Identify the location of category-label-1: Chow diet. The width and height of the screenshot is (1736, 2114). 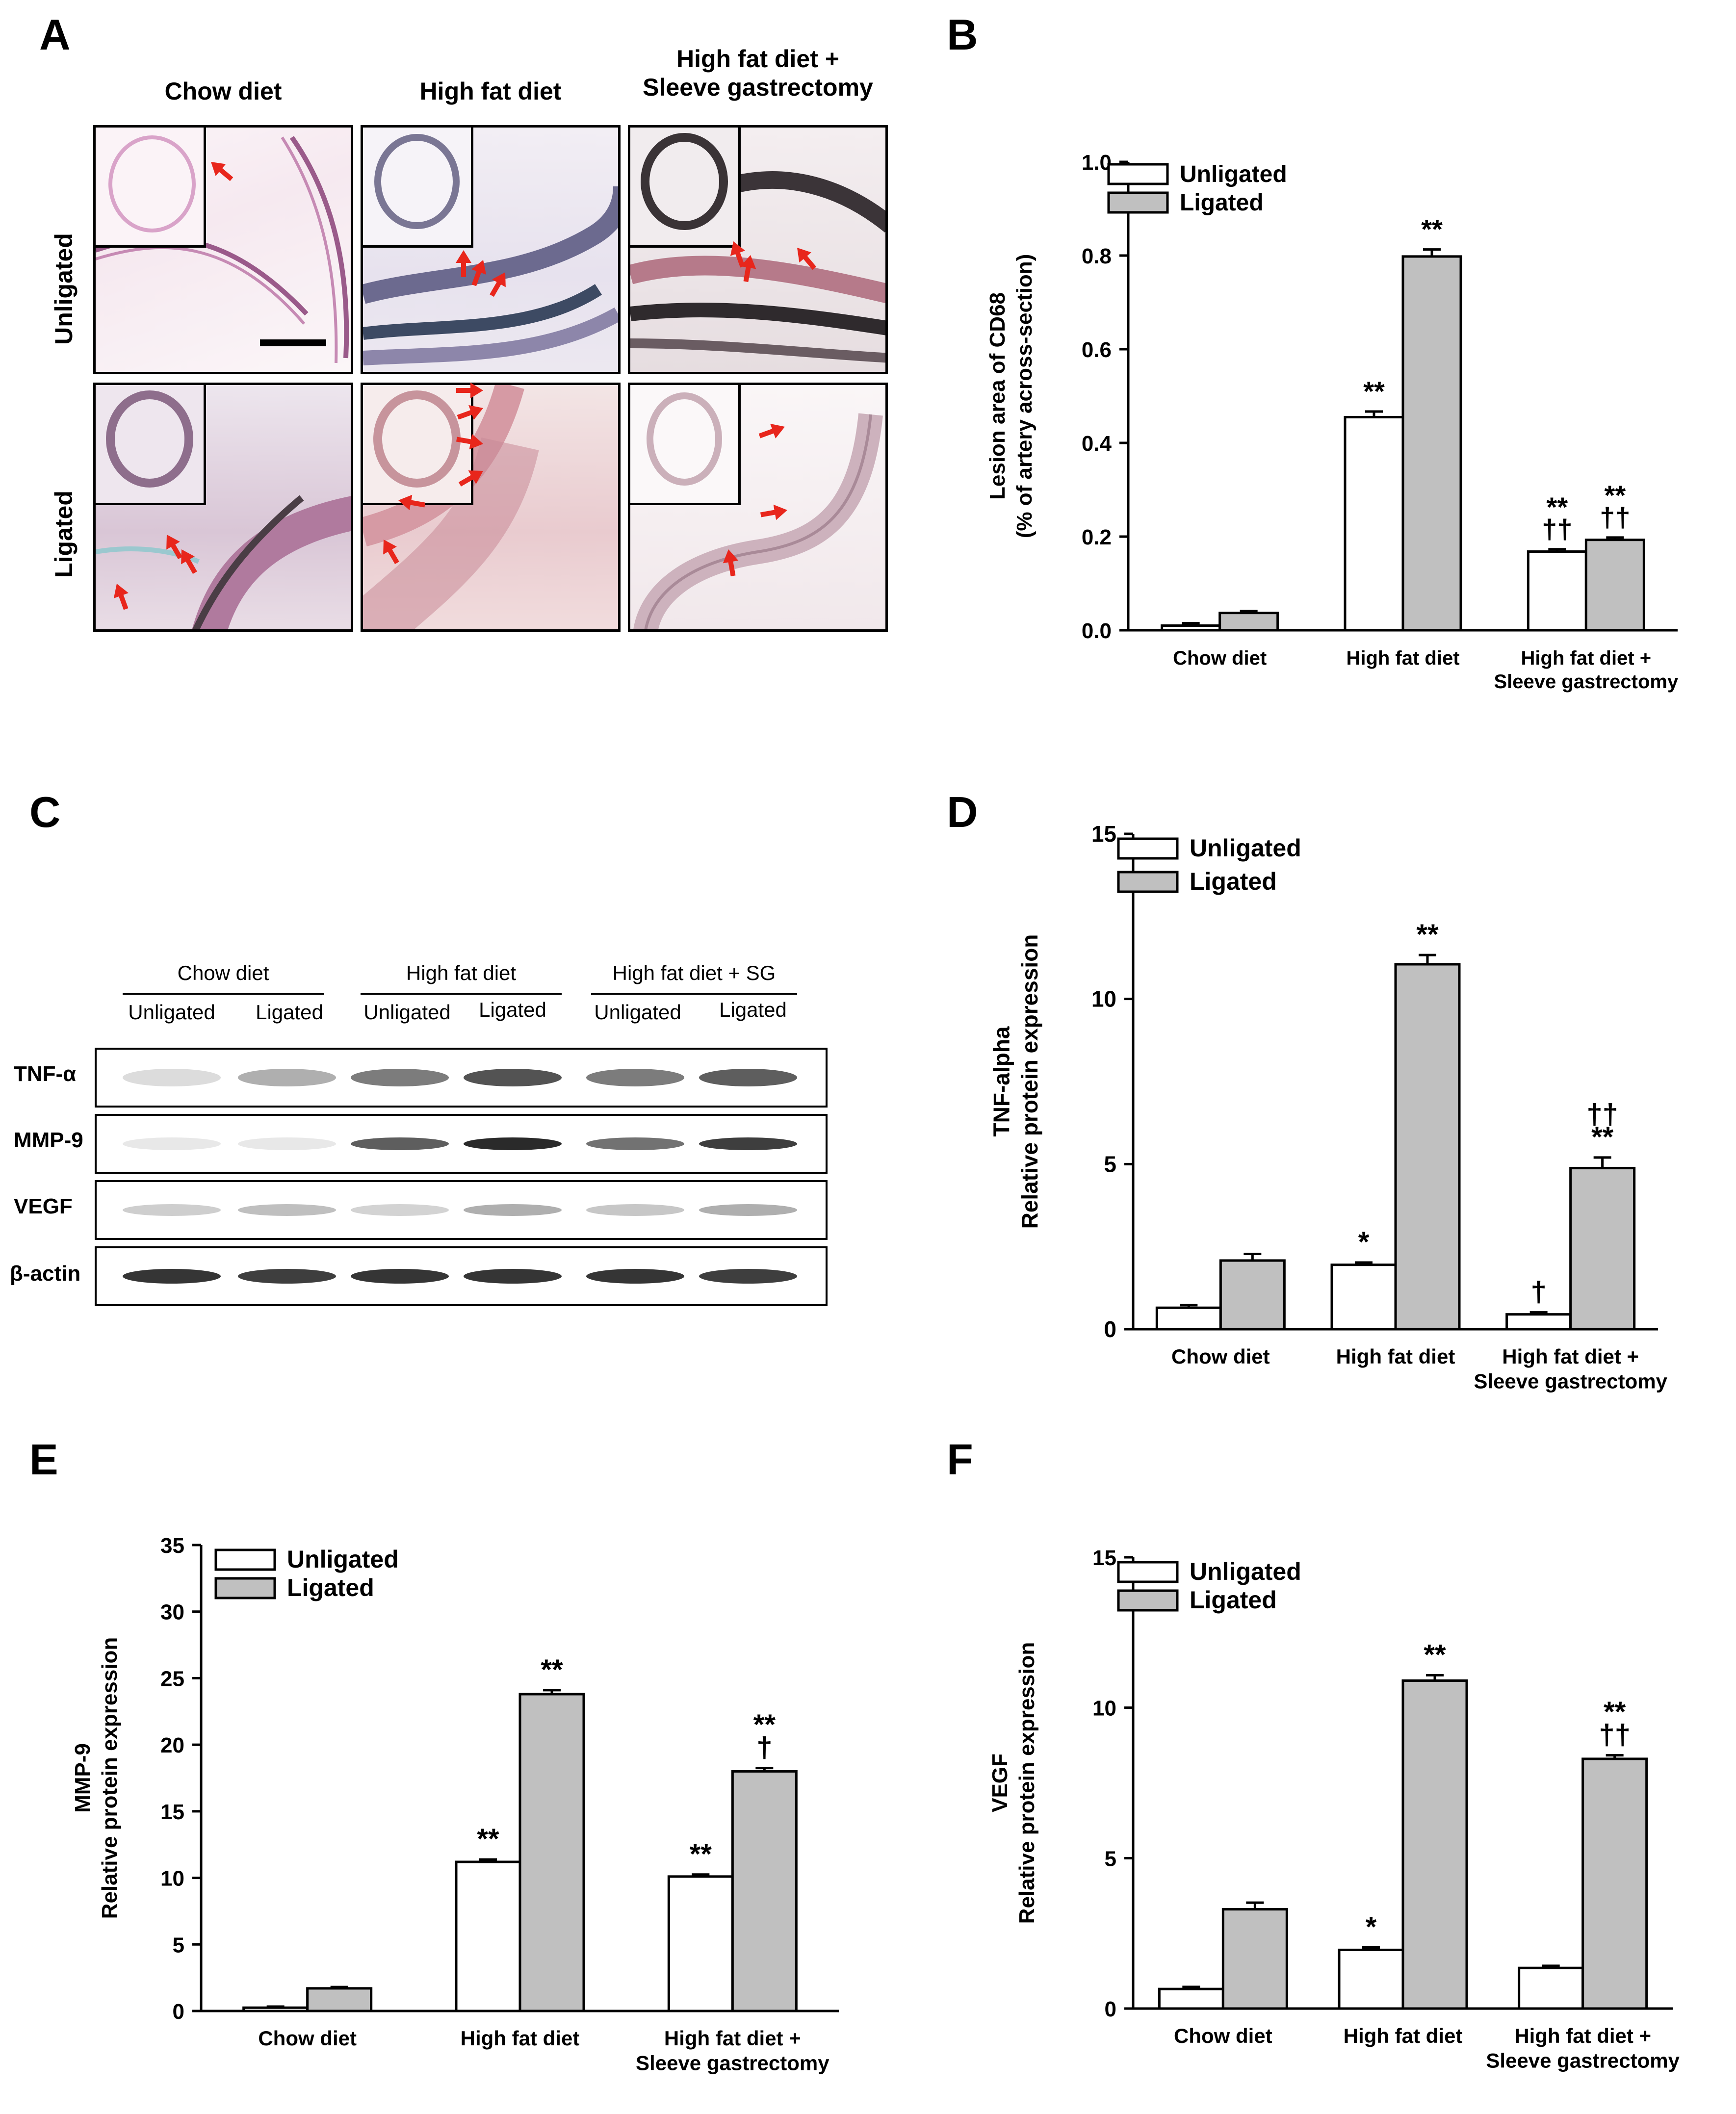
(1220, 658).